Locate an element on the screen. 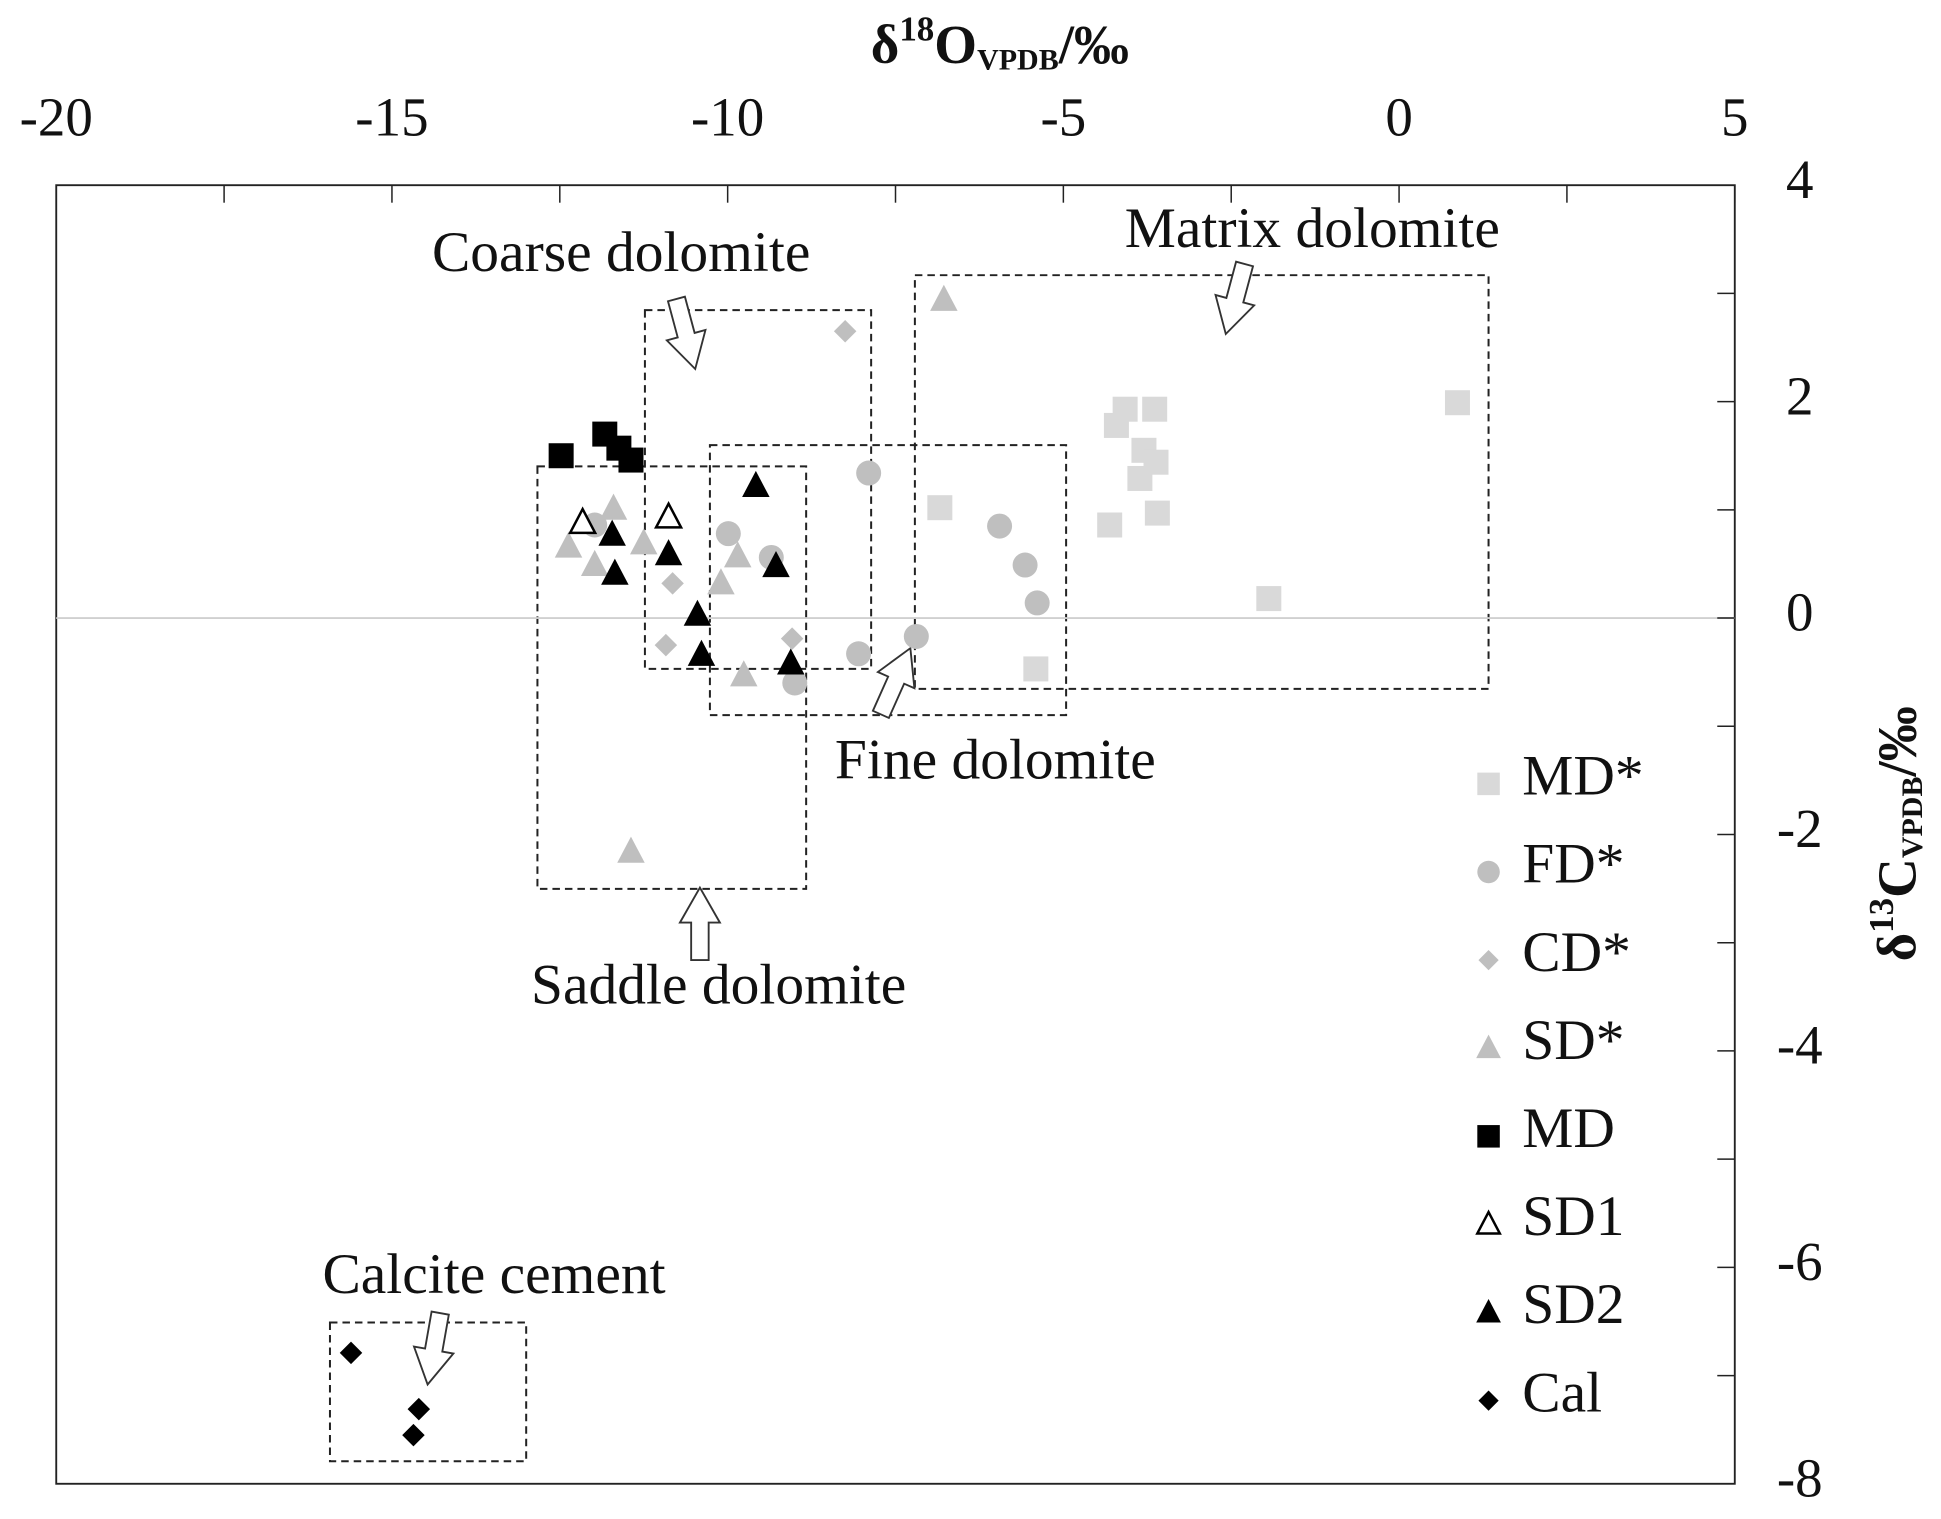 This screenshot has height=1519, width=1941. x-tick-label: -20 is located at coordinates (56, 116).